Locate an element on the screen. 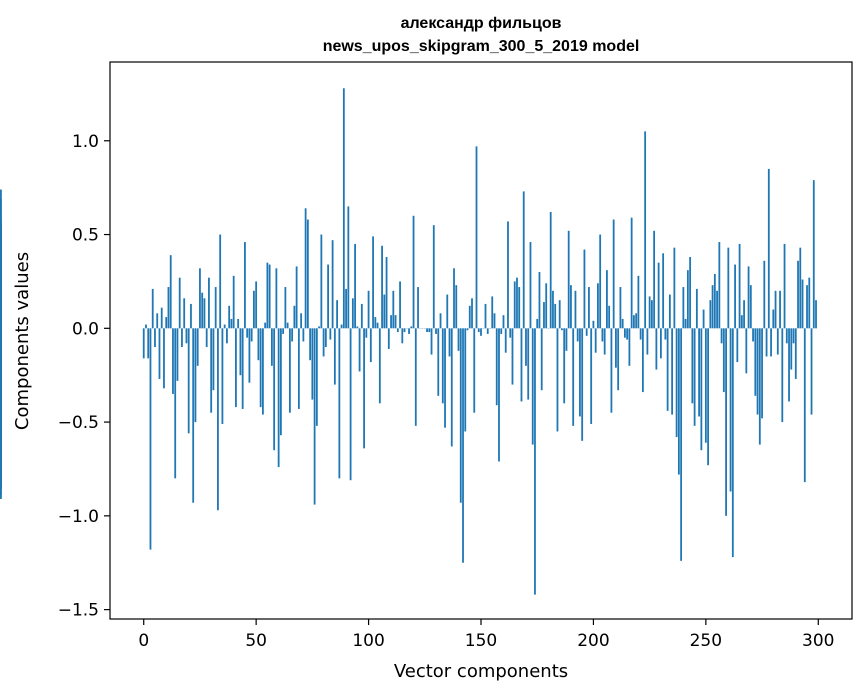  y-tick-label: 0.0 is located at coordinates (85, 329).